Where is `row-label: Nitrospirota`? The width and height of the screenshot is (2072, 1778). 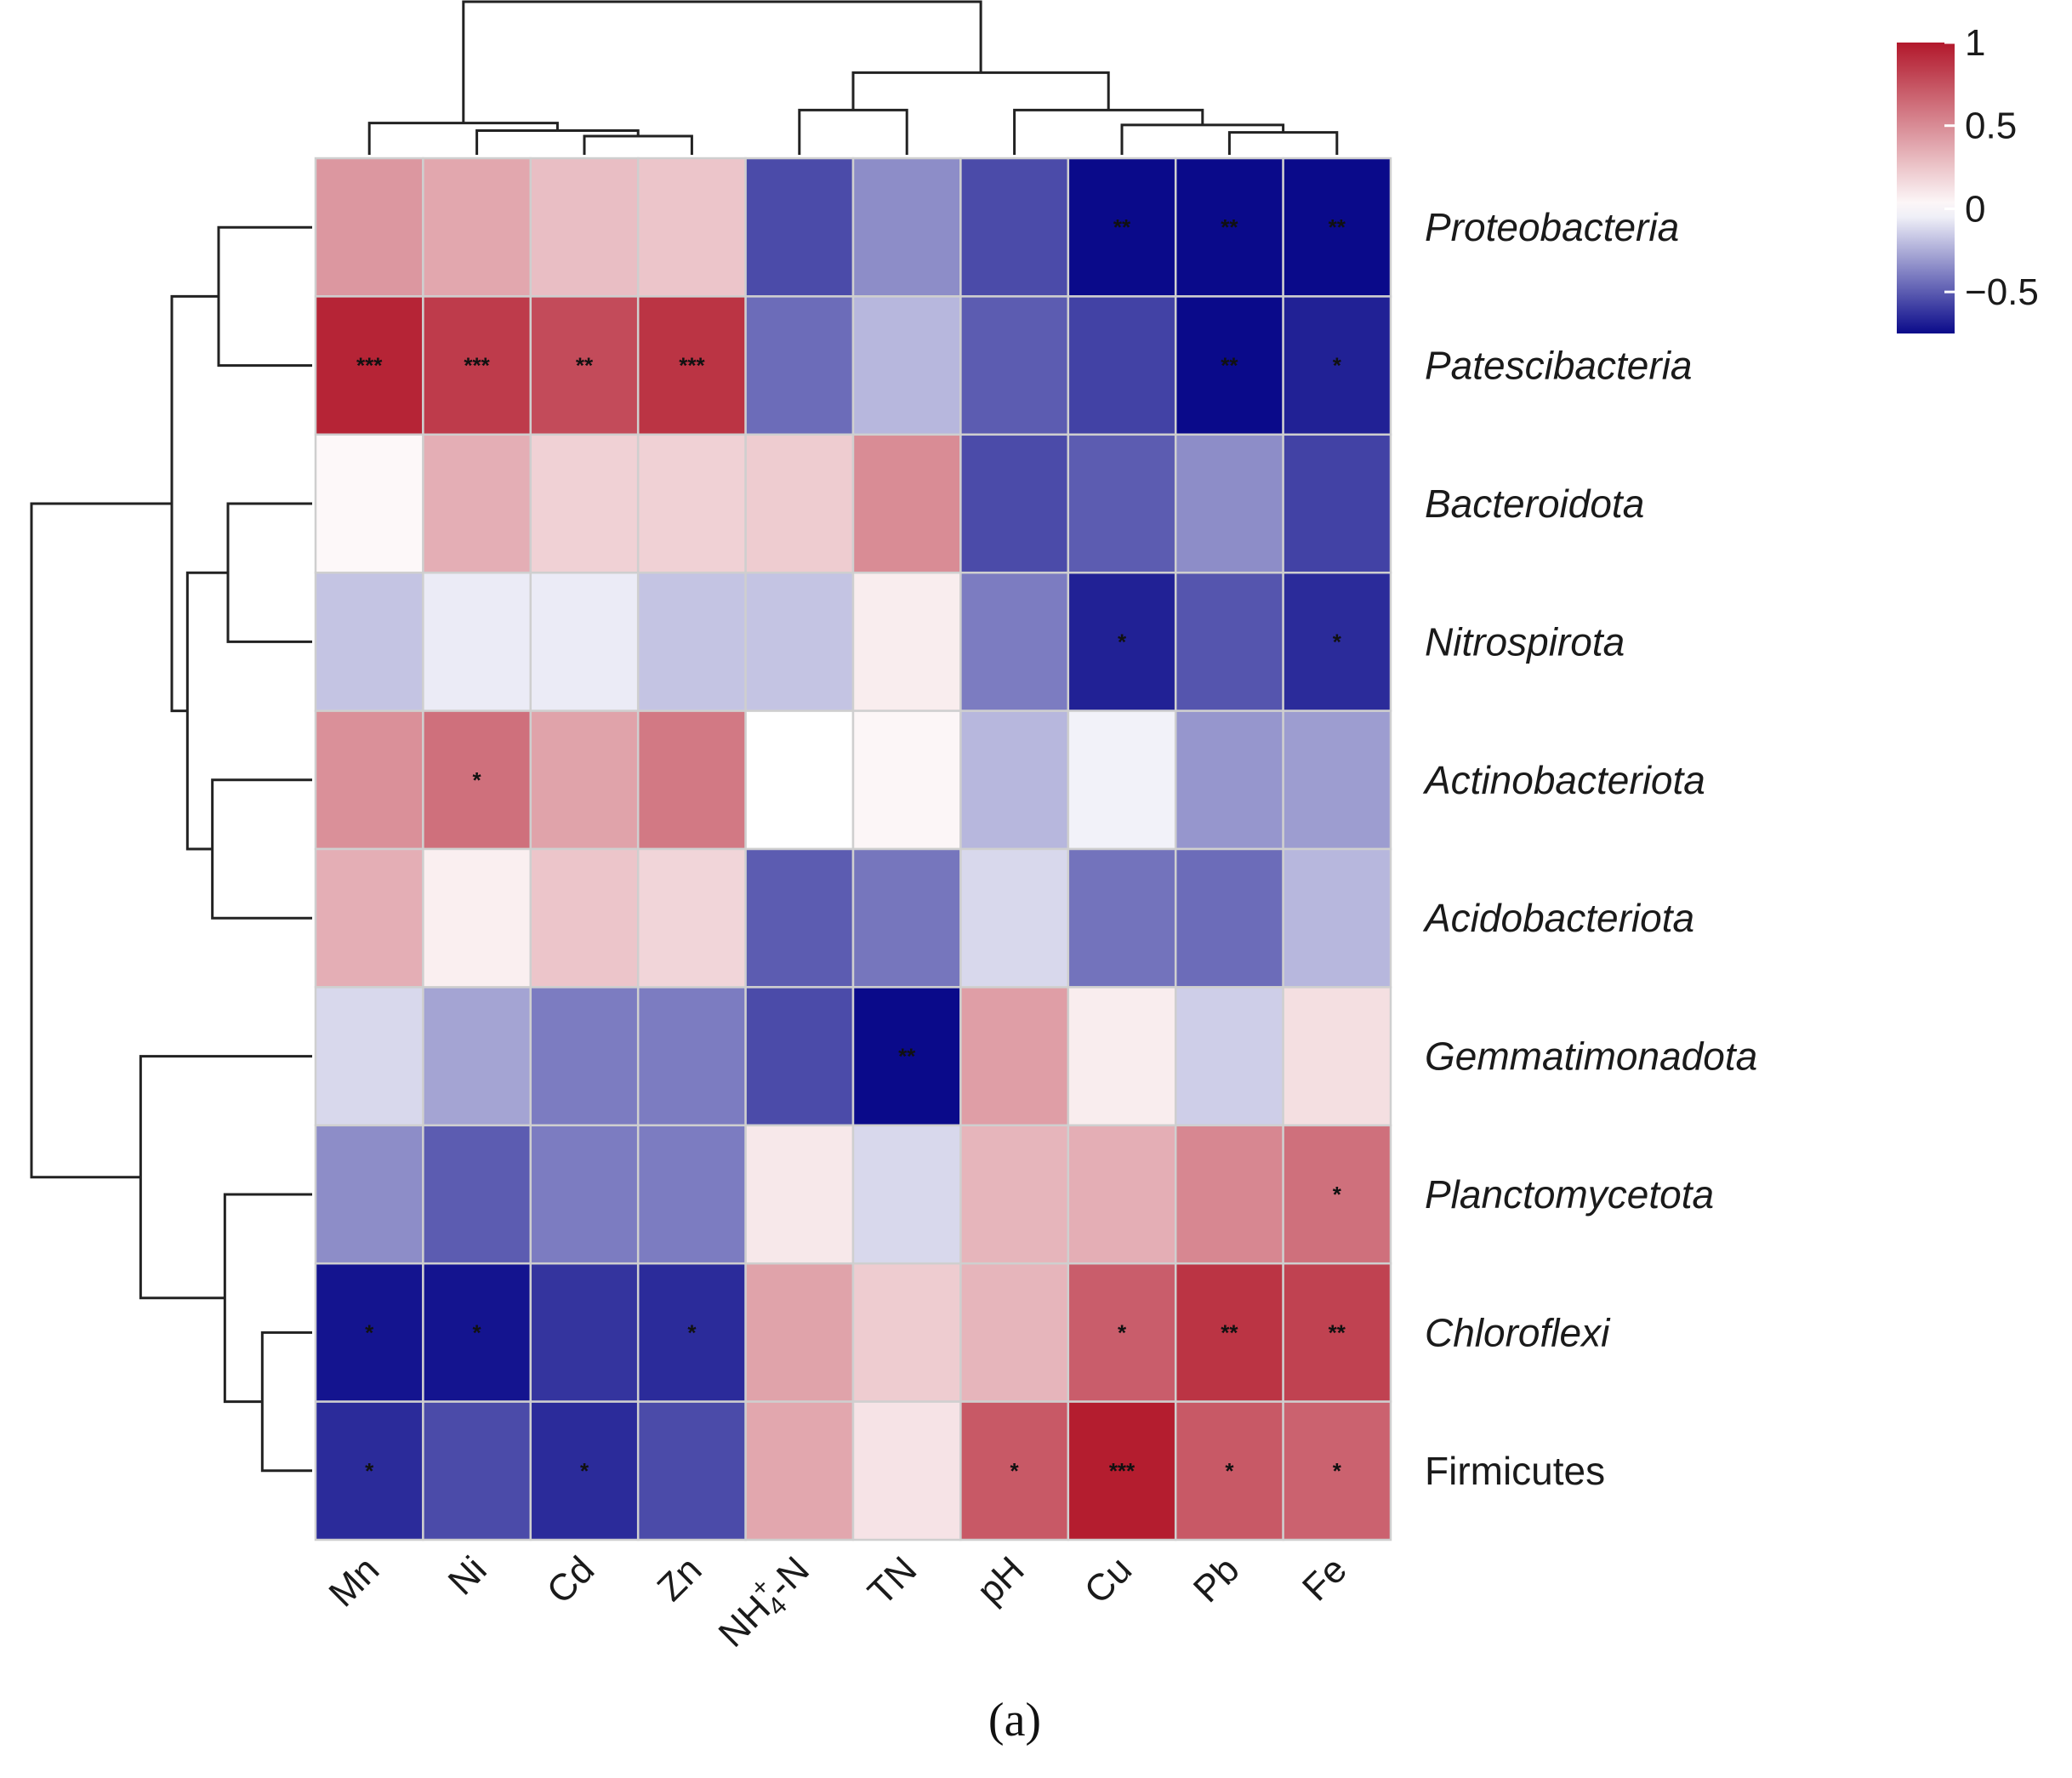 row-label: Nitrospirota is located at coordinates (1525, 642).